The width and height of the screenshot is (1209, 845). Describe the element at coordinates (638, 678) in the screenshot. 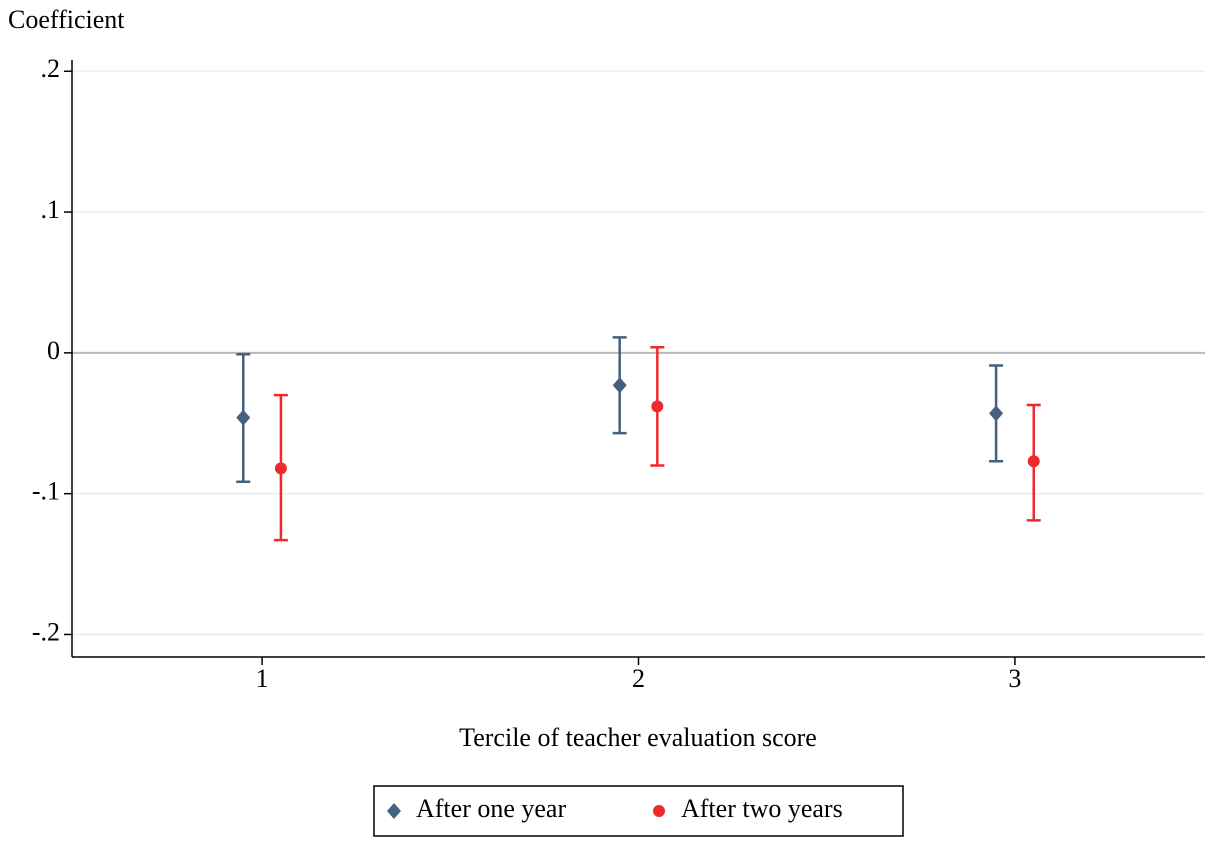

I see `x-tick-label: 2` at that location.